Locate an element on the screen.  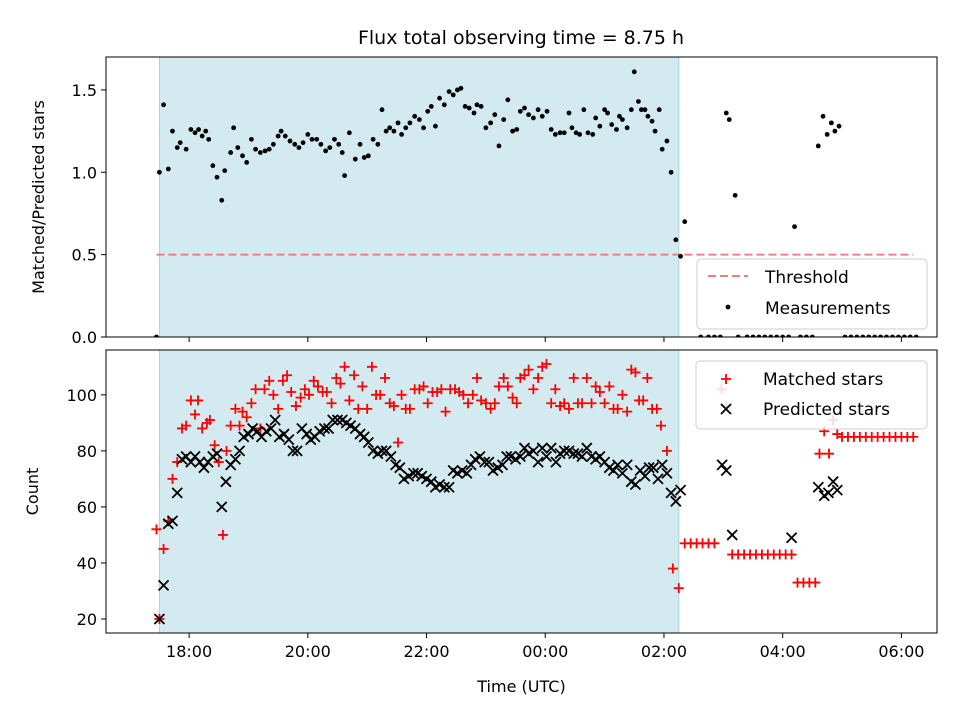
counts-ylabel: Count is located at coordinates (32, 492).